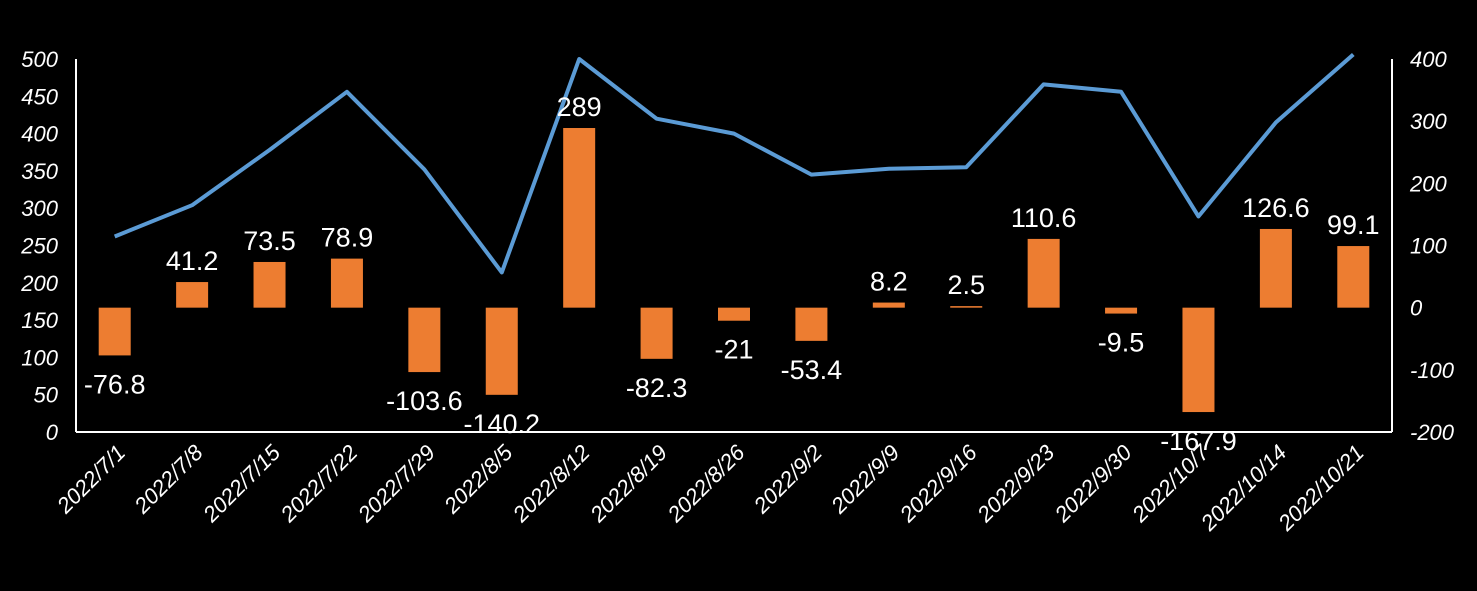 The width and height of the screenshot is (1477, 591). Describe the element at coordinates (39, 134) in the screenshot. I see `left-tick-label: 400` at that location.